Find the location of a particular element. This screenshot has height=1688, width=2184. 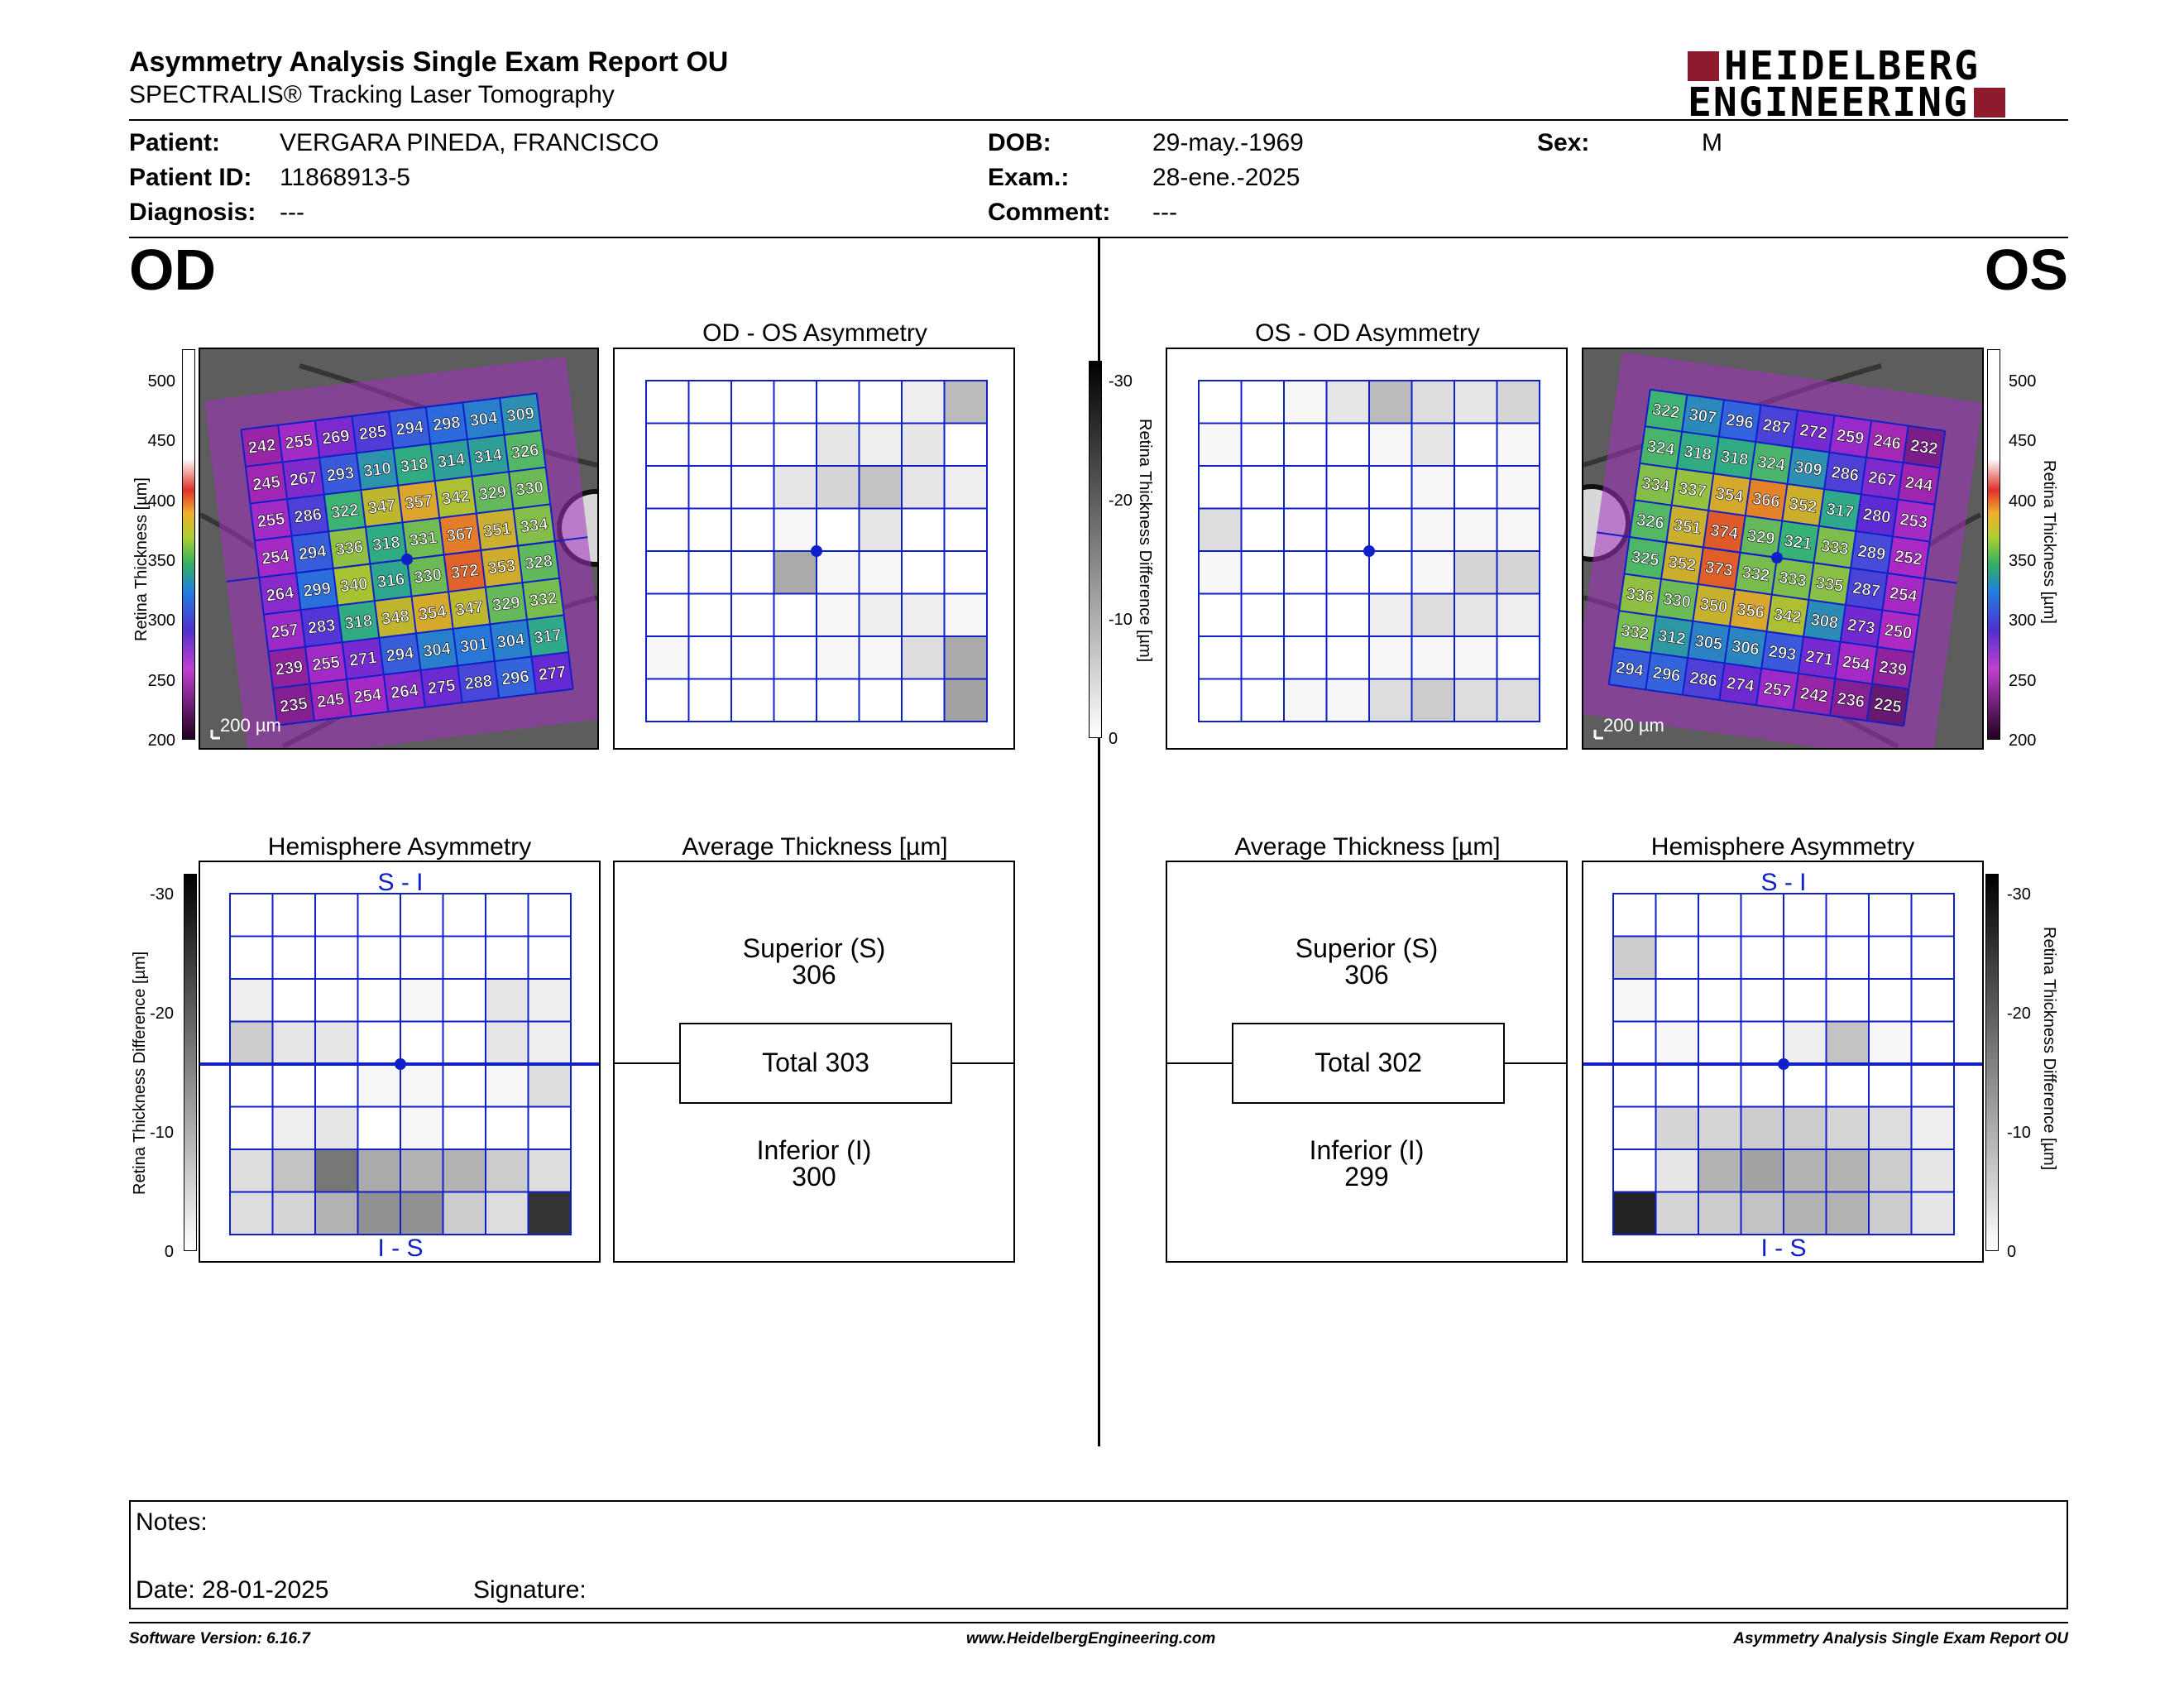

scale-tick-label: 300 is located at coordinates (2023, 621).